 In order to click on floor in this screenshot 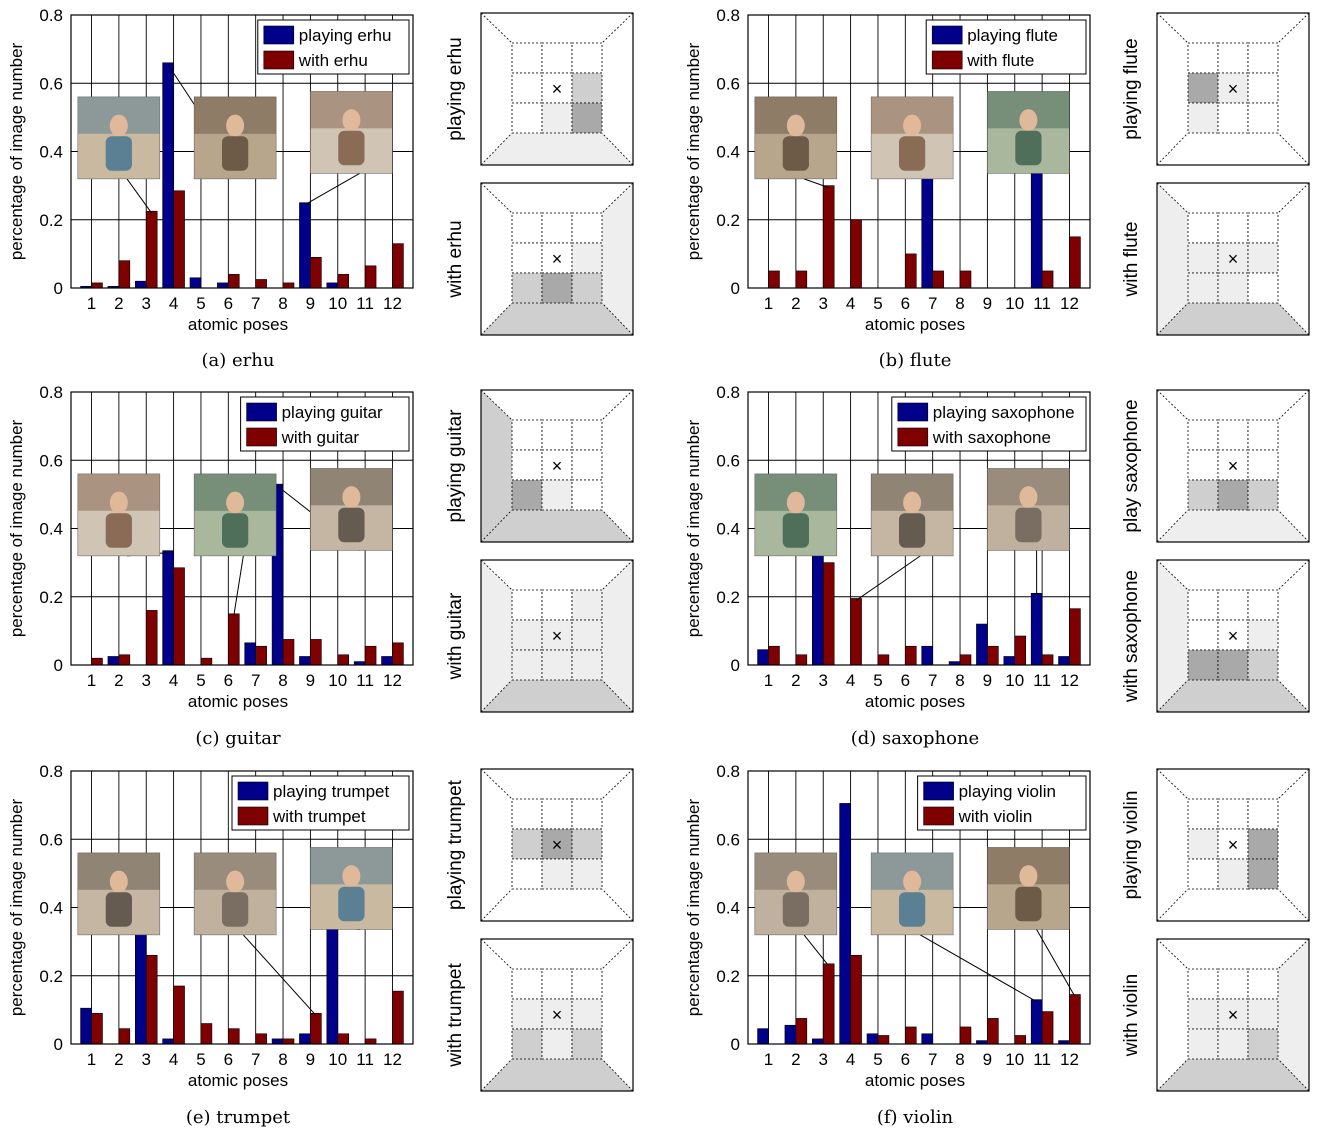, I will do `click(1233, 696)`.